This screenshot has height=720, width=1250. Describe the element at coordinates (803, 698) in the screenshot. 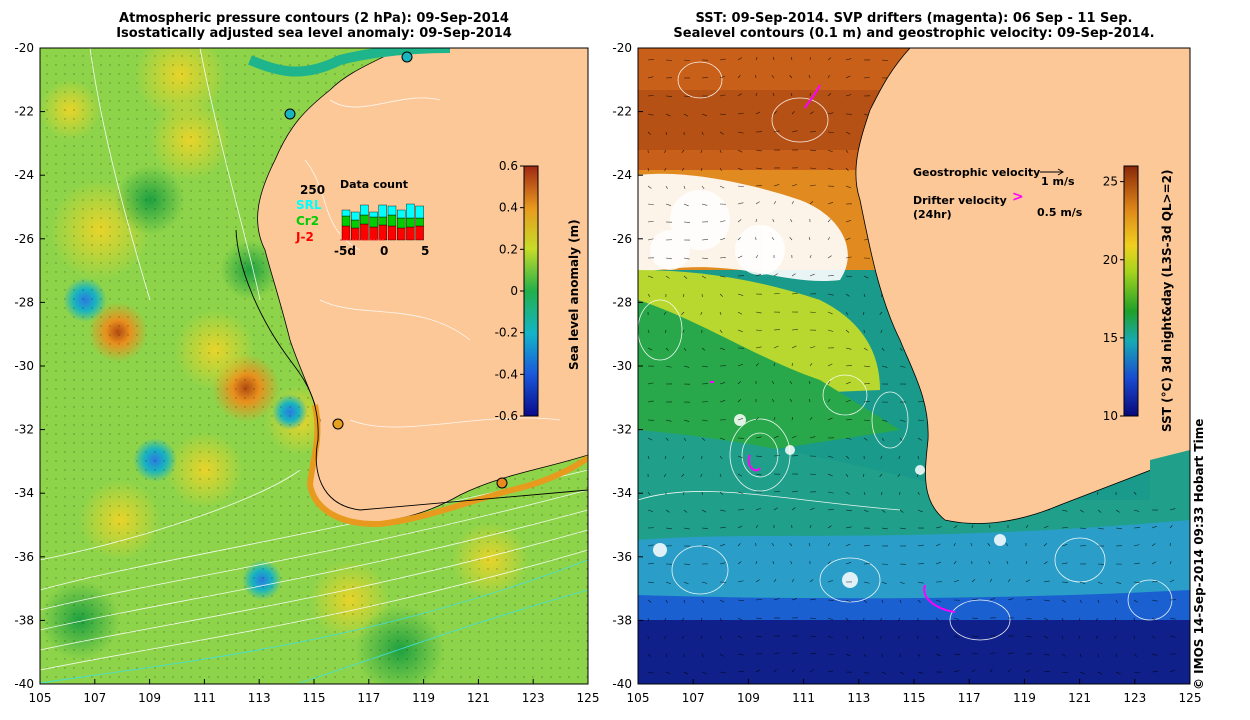

I see `lon-tick-label-right: 111` at that location.